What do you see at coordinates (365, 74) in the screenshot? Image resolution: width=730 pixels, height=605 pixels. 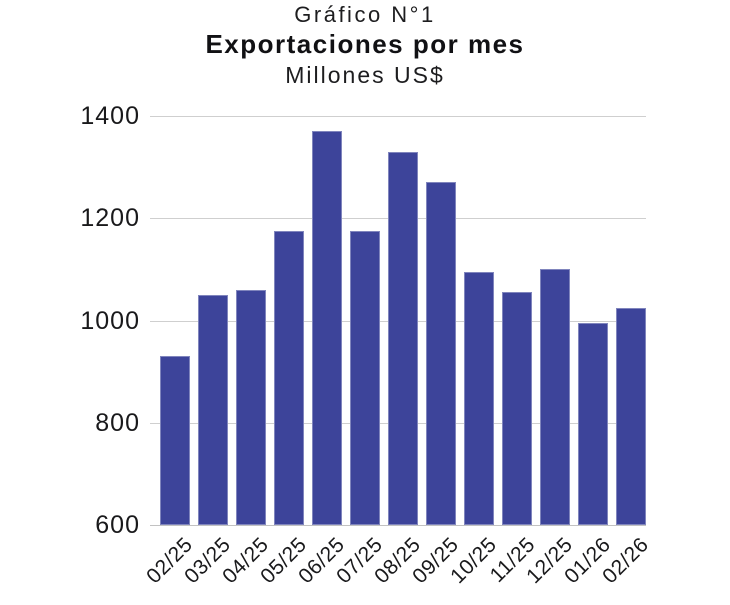 I see `chart-units-subtitle: Millones US$` at bounding box center [365, 74].